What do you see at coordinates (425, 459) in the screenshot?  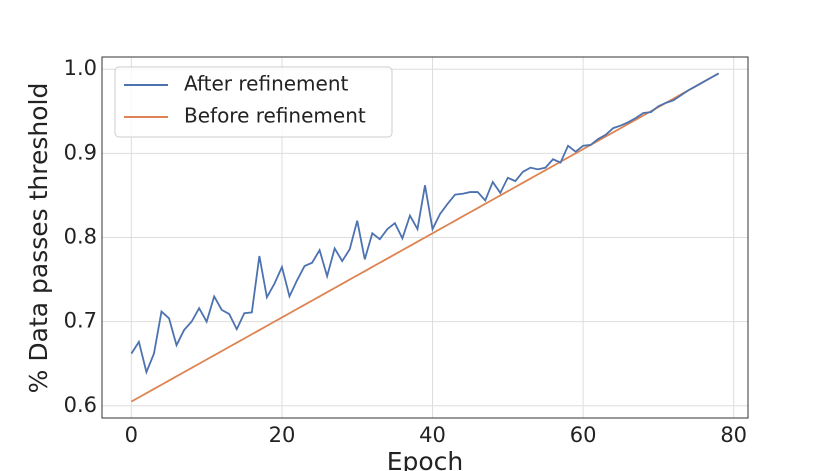 I see `x-axis-label: Epoch` at bounding box center [425, 459].